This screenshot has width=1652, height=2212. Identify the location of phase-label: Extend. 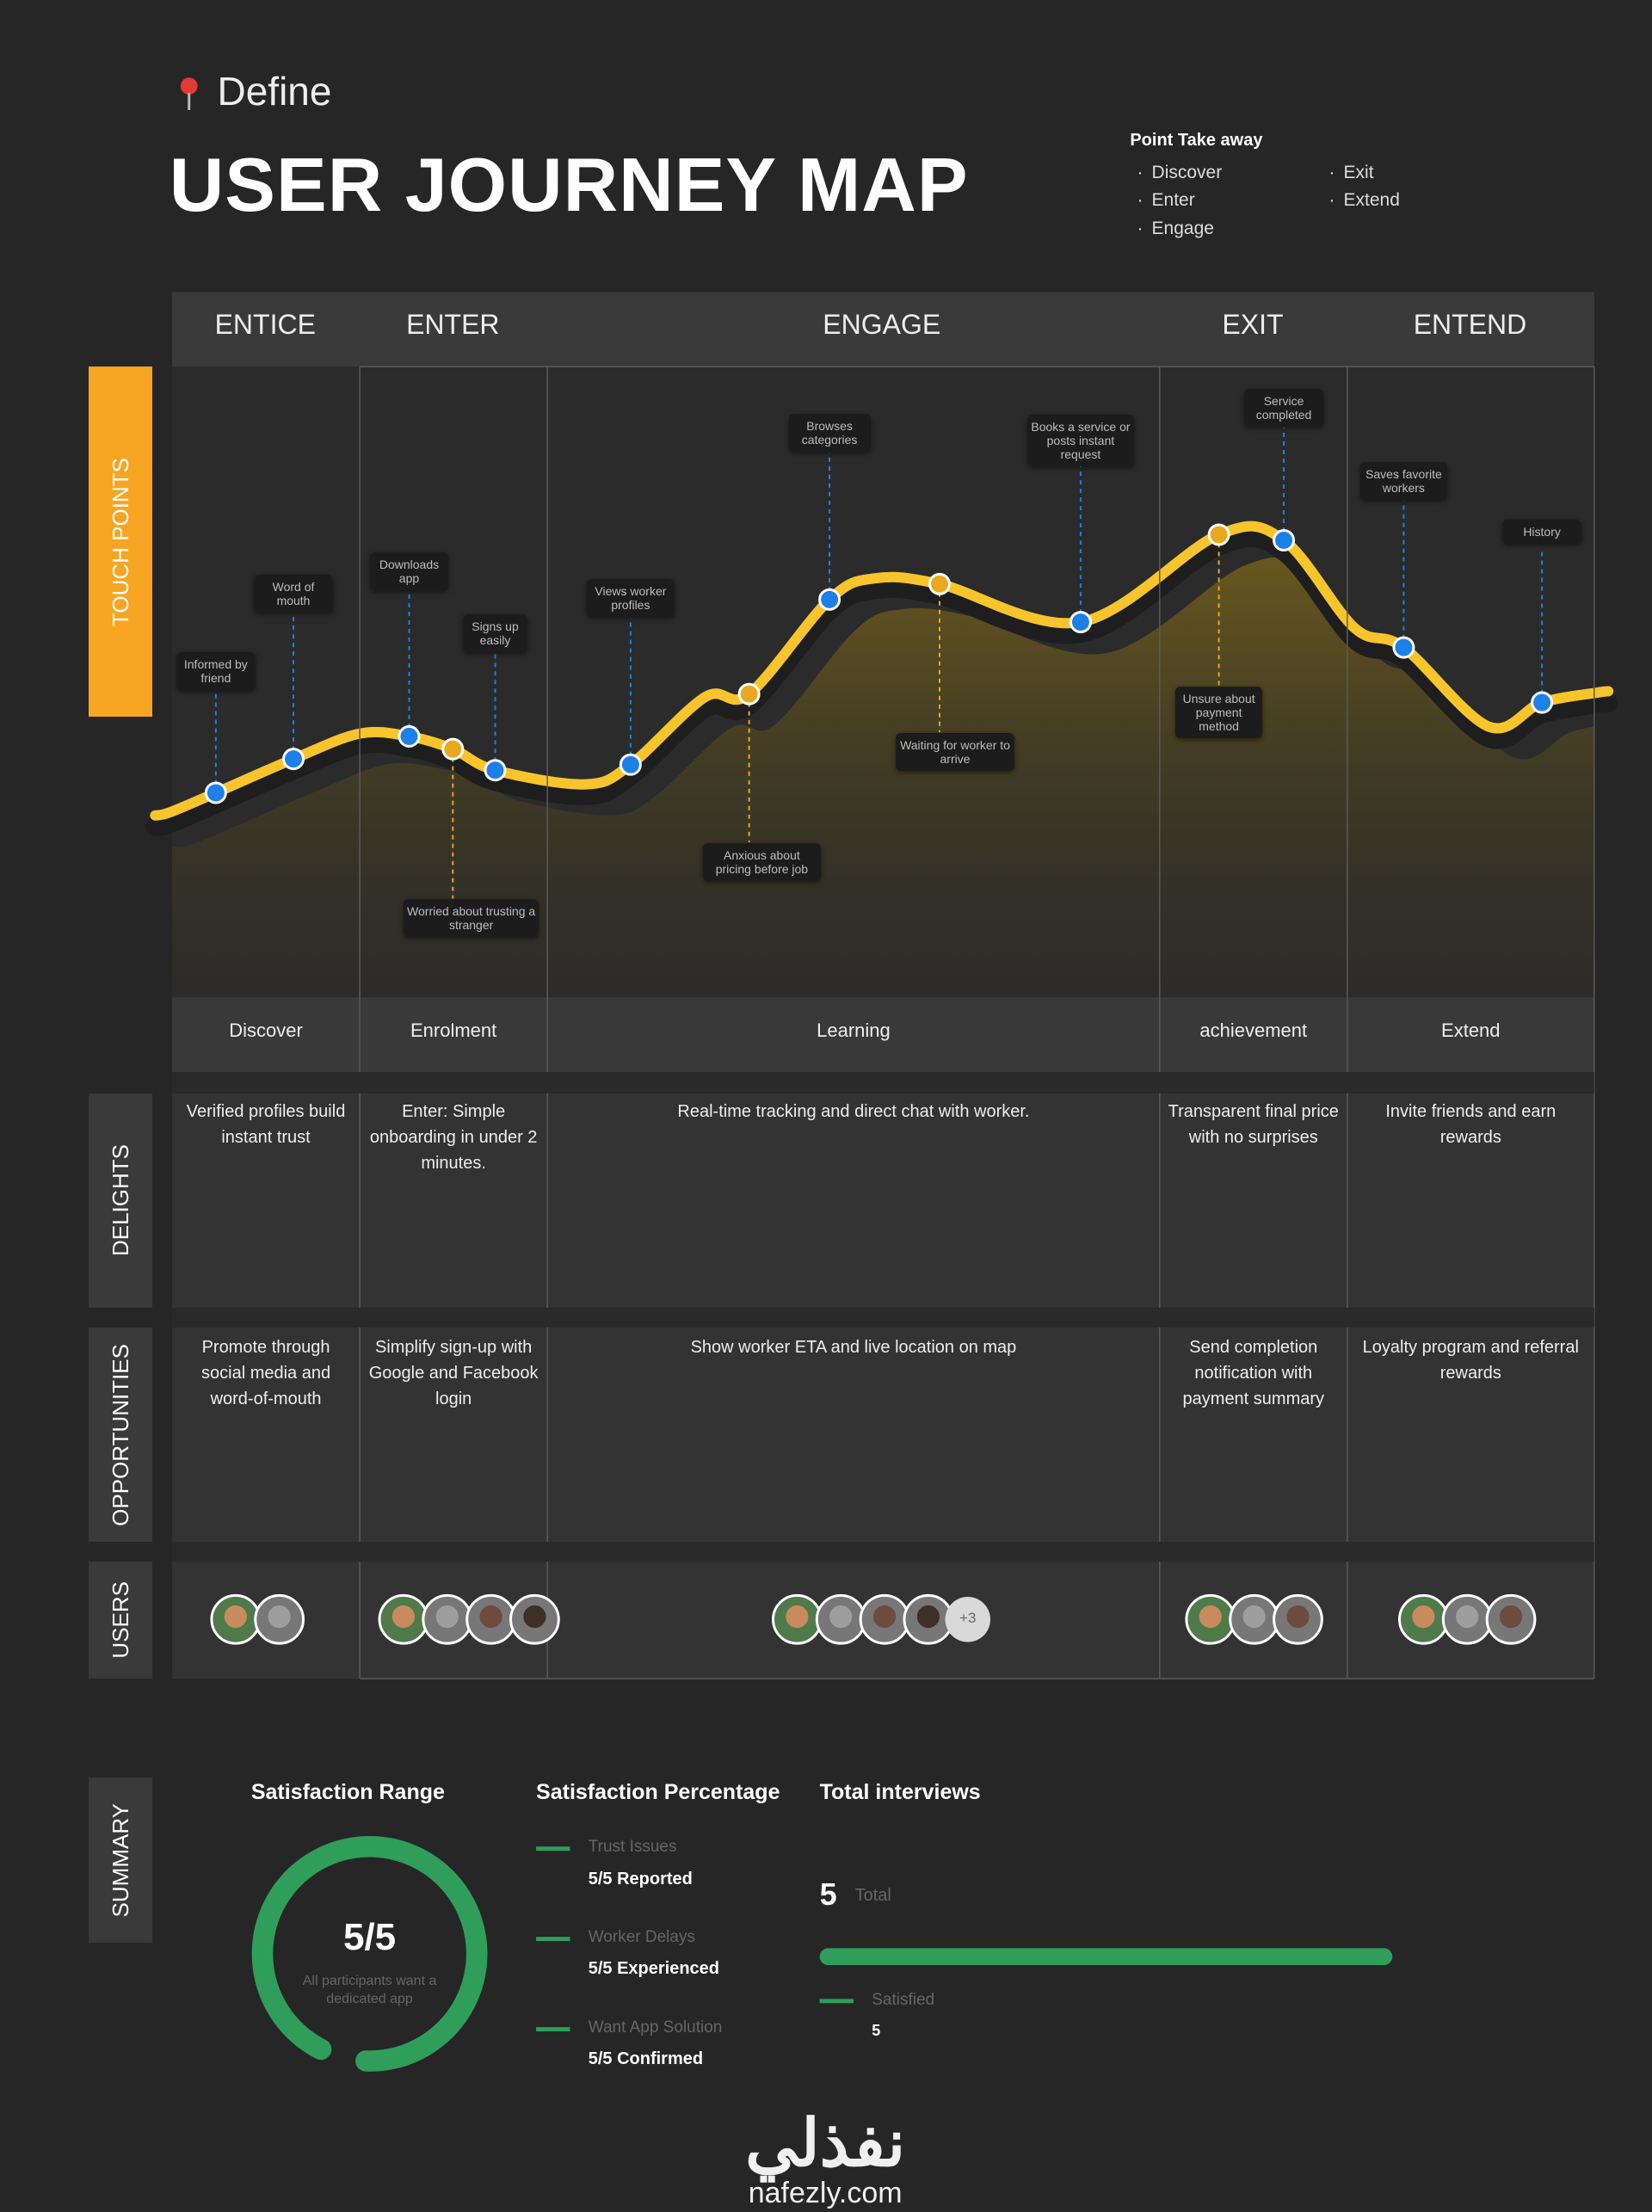
(1471, 1031).